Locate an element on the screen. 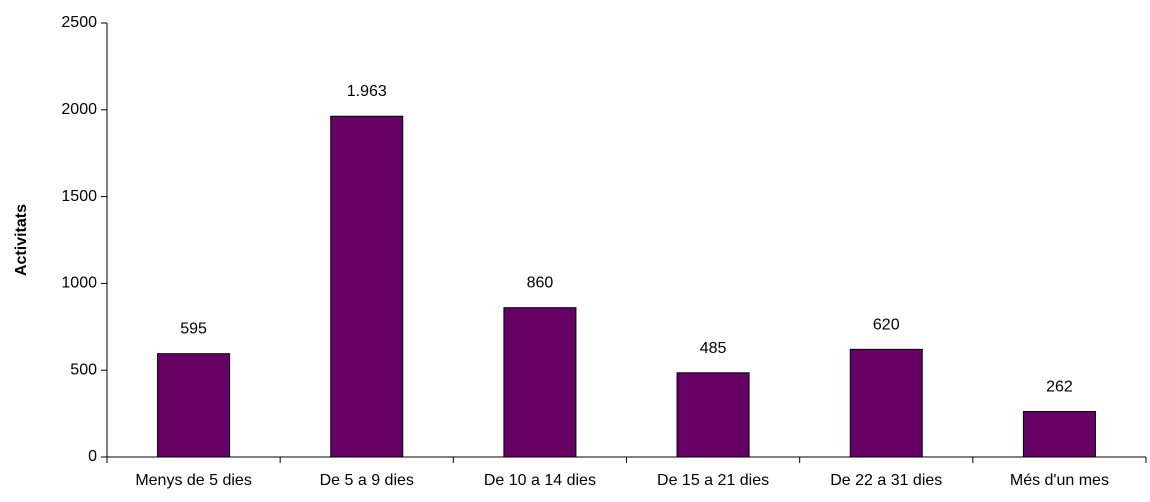 The image size is (1150, 502). x-tick-label: De 15 a 21 dies is located at coordinates (713, 480).